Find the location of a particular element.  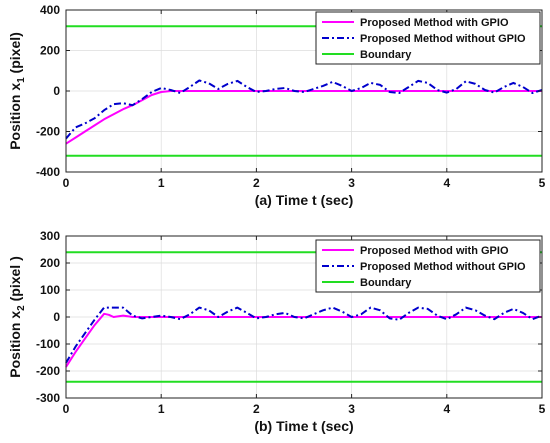

legend-entry-b-2: Boundary is located at coordinates (367, 283).